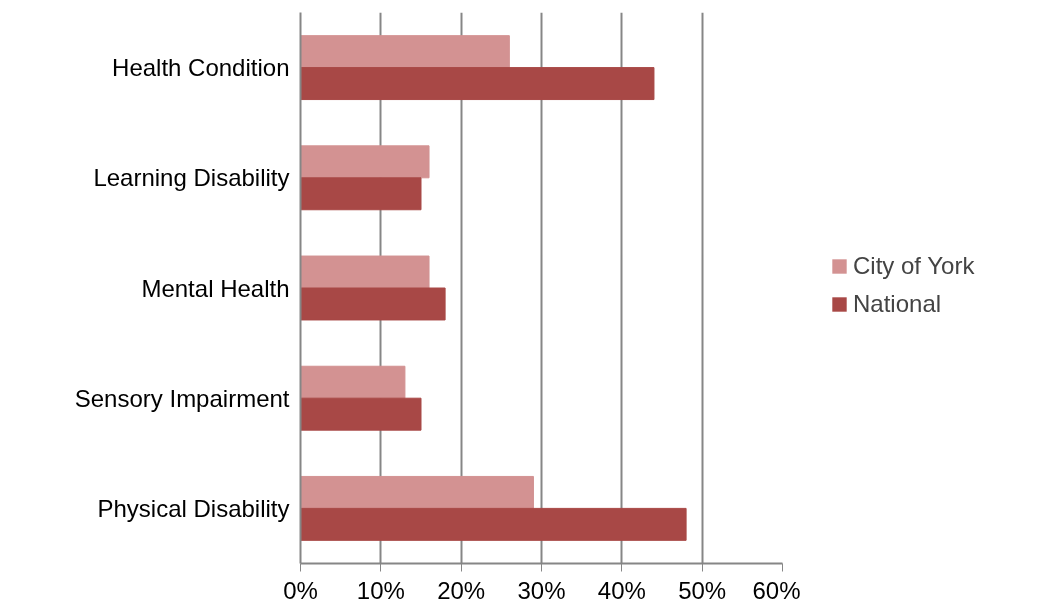  I want to click on y-tick-label: Learning Disability, so click(191, 178).